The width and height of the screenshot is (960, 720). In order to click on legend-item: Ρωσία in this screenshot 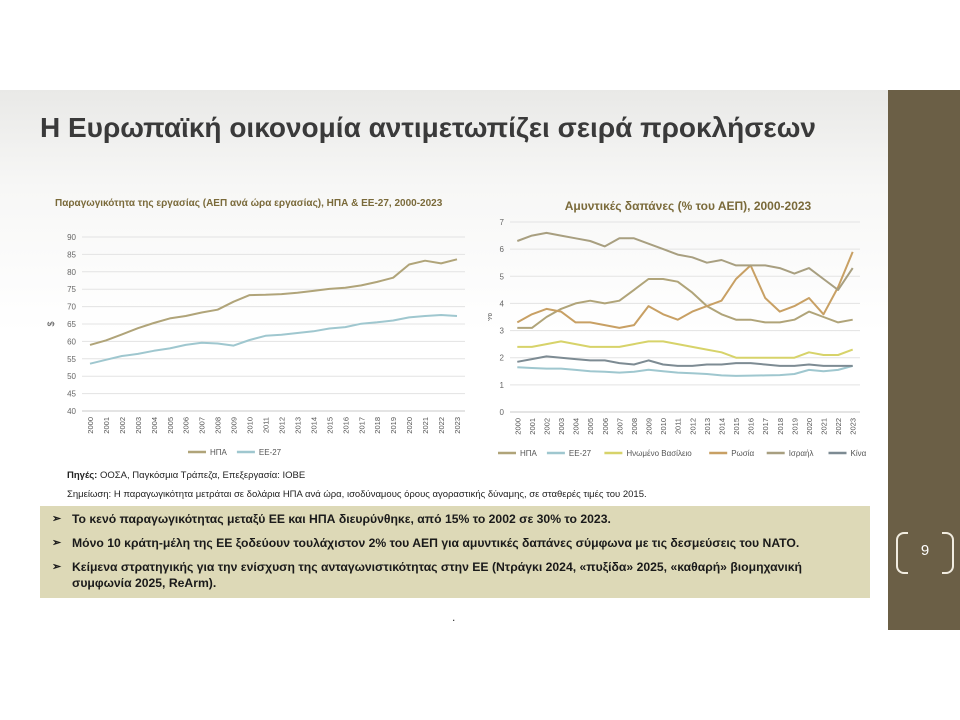, I will do `click(731, 453)`.